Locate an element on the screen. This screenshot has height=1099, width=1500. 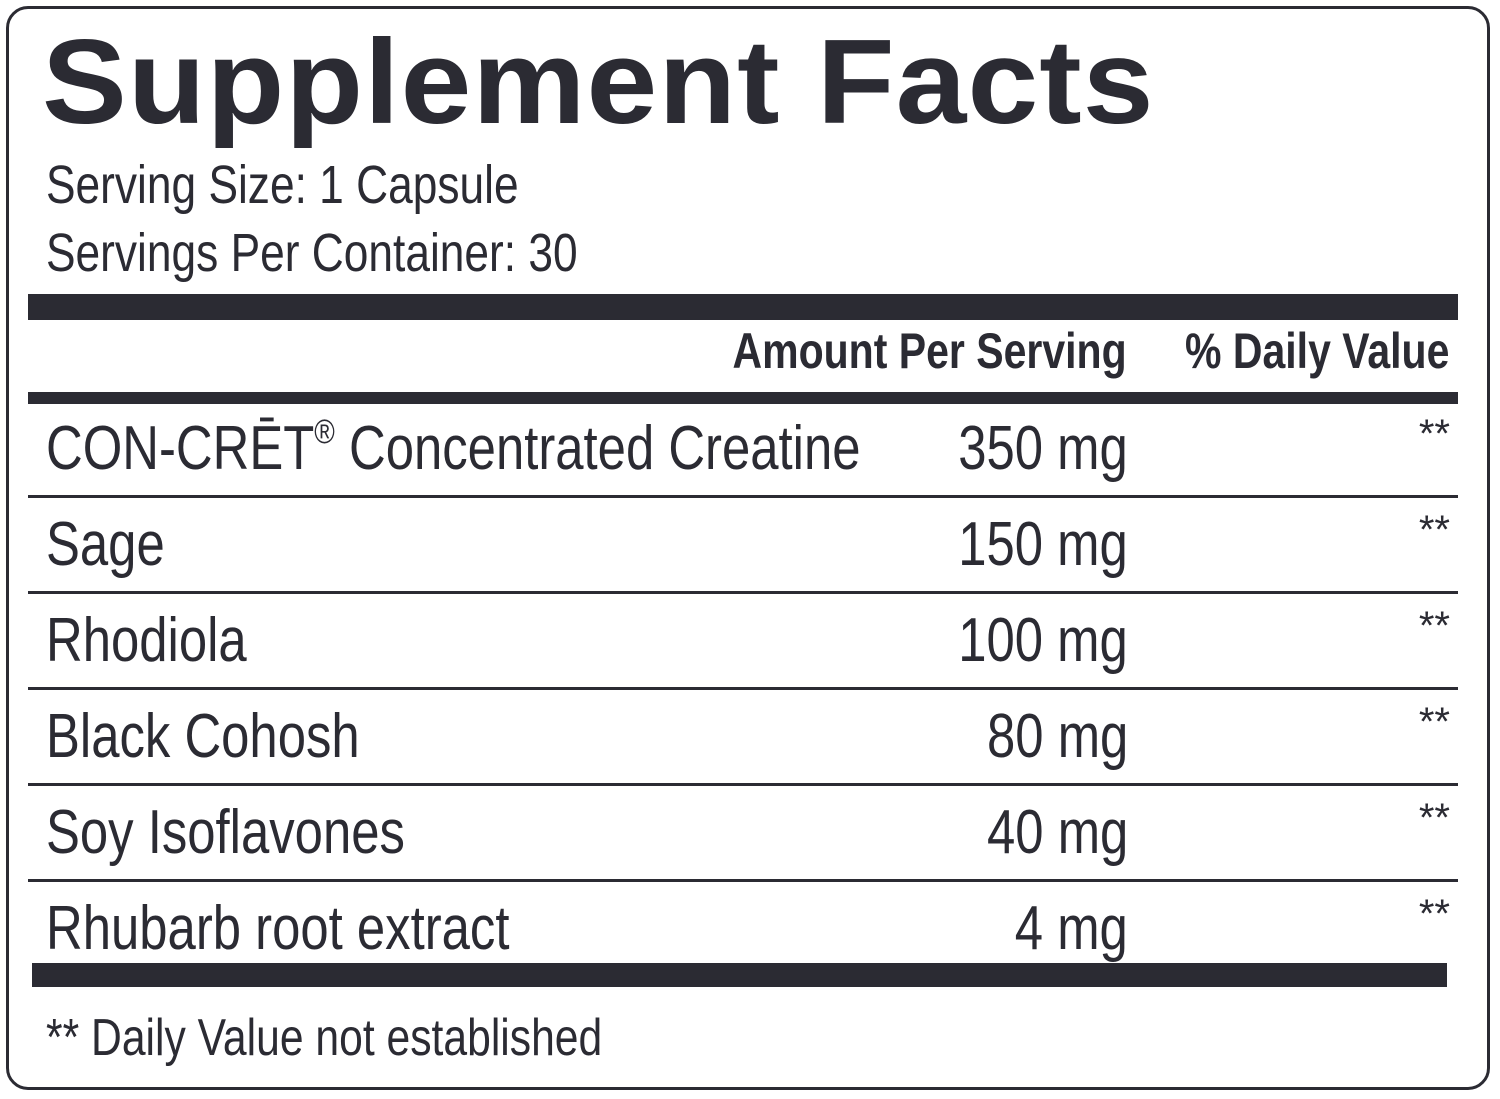
ingredient-amount: 100 mg is located at coordinates (1043, 640).